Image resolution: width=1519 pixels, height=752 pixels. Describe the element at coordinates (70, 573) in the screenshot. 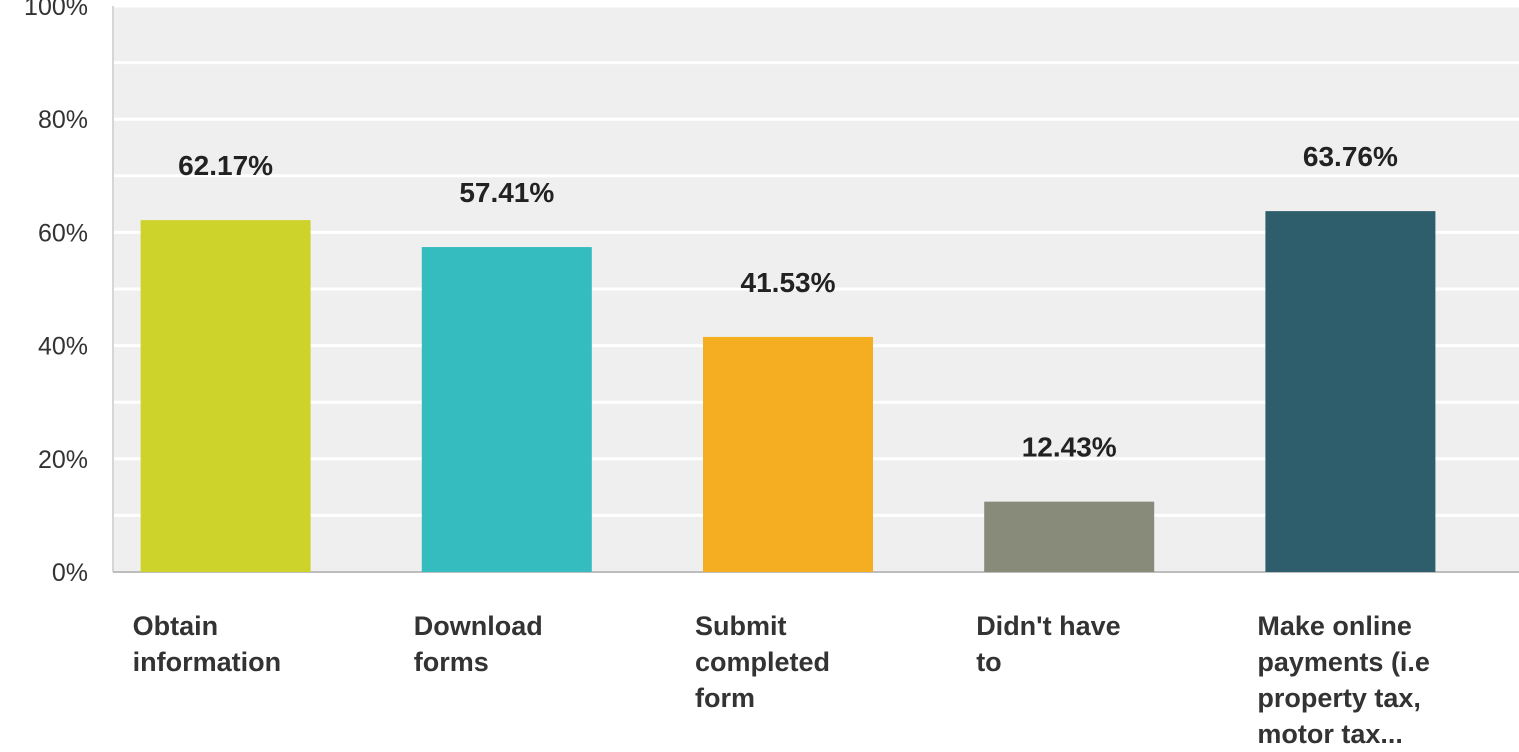

I see `y-tick-label: 0%` at that location.